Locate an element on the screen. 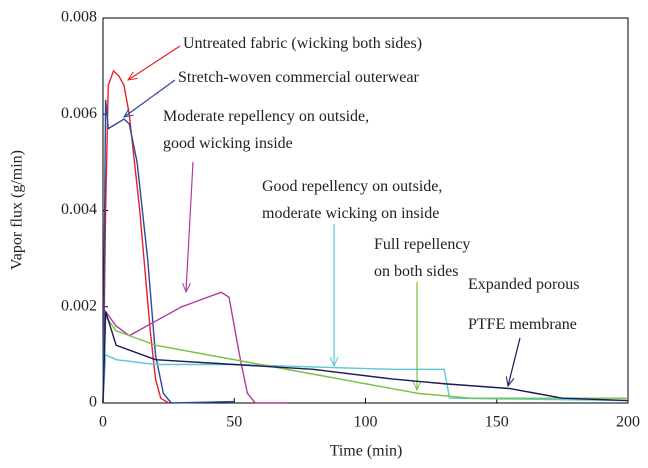 The image size is (648, 468). y-tick-label: 0.002 is located at coordinates (79, 305).